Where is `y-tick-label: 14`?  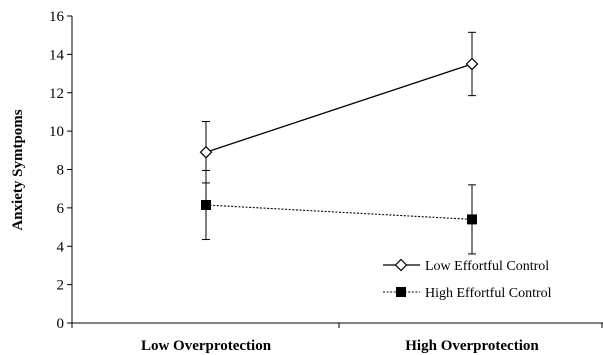
y-tick-label: 14 is located at coordinates (57, 55).